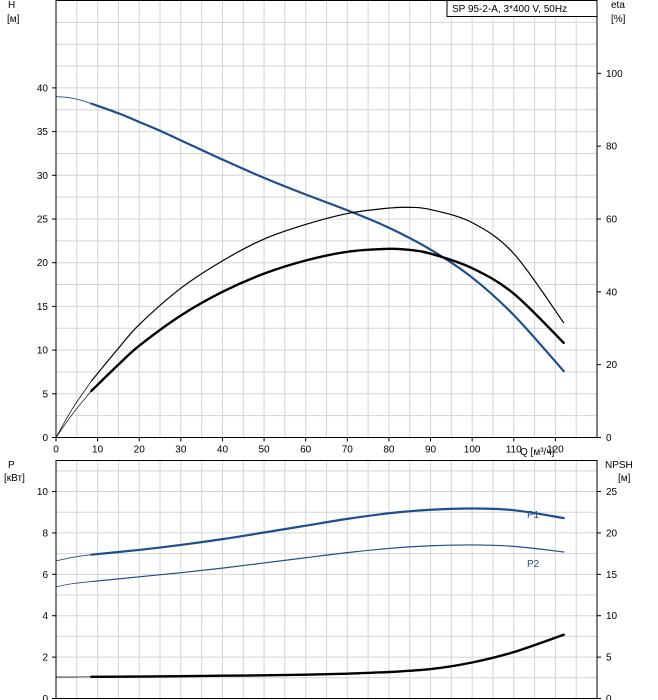 The height and width of the screenshot is (700, 658). What do you see at coordinates (43, 351) in the screenshot?
I see `head-y-tick-label: 10` at bounding box center [43, 351].